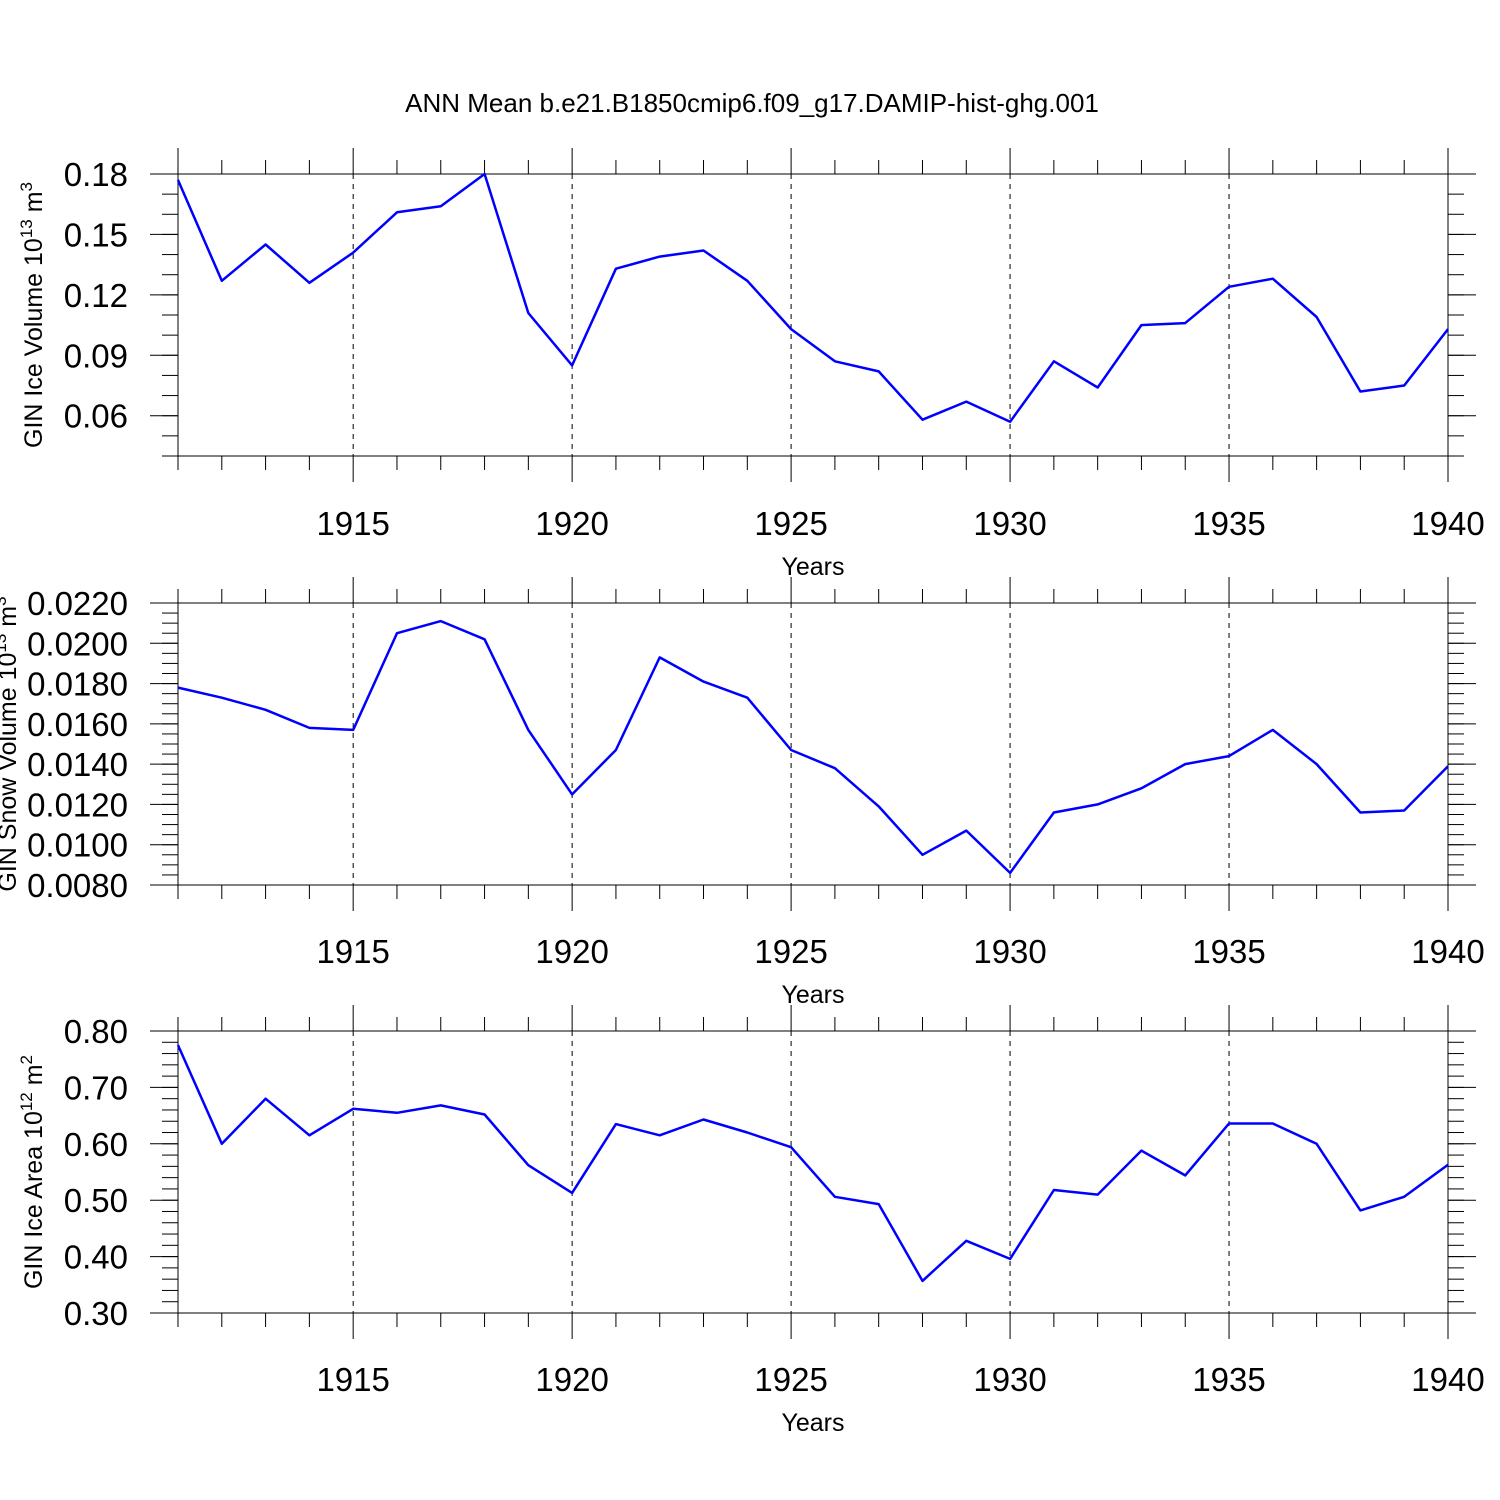  Describe the element at coordinates (34, 343) in the screenshot. I see `y-axis-title-text: GIN Ice Volume 10` at that location.